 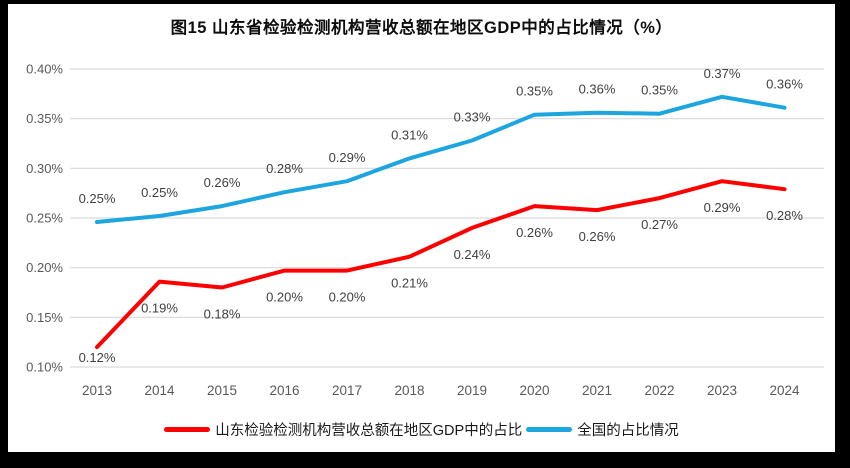 I want to click on legend-label-shandong: 山东检验检测机构营收总额在地区GDP中的占比, so click(x=369, y=431).